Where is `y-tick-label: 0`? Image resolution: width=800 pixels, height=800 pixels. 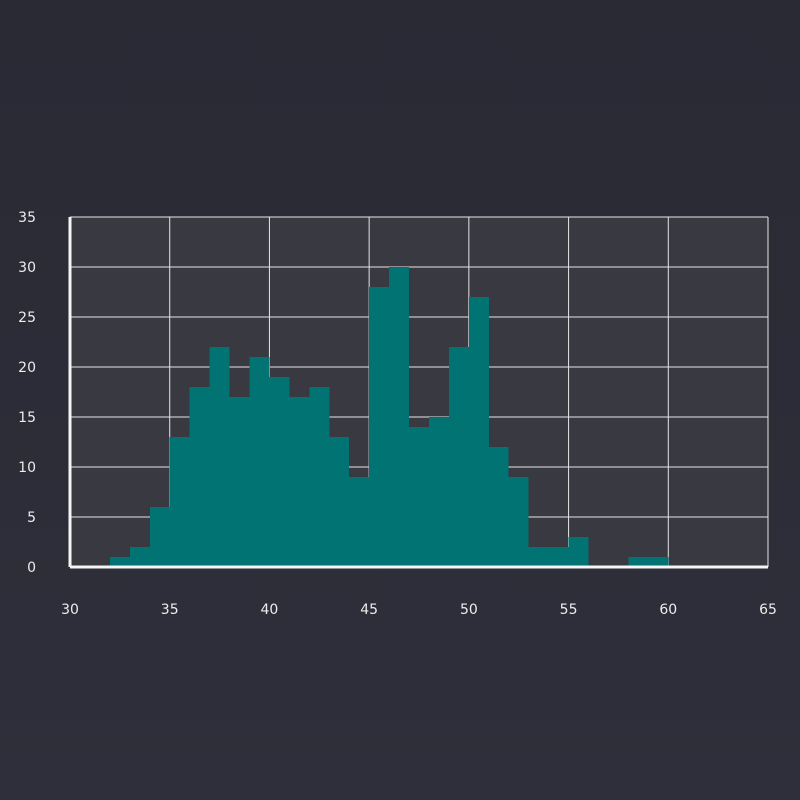 y-tick-label: 0 is located at coordinates (31, 568).